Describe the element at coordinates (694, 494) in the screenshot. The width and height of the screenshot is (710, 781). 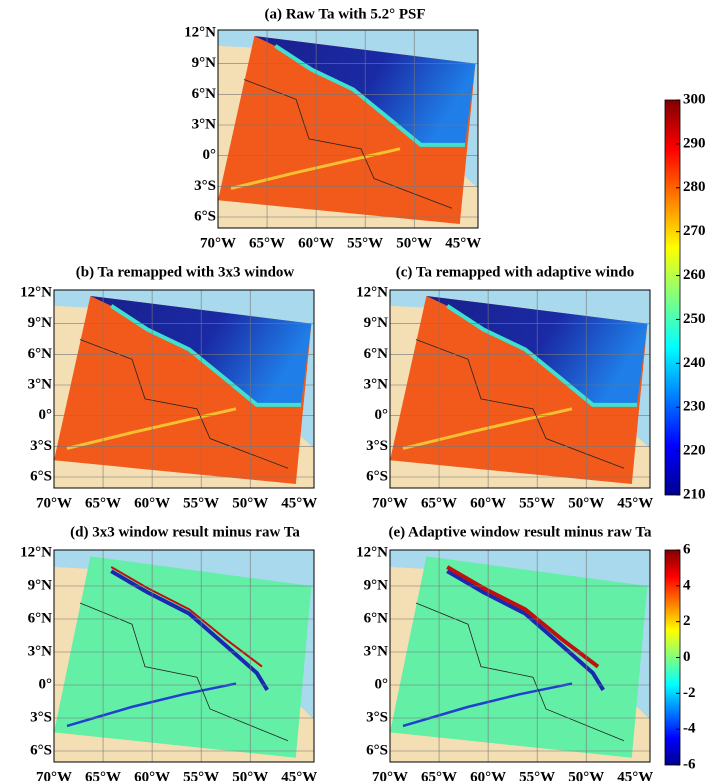
I see `colorbar-tick-label: 210` at that location.